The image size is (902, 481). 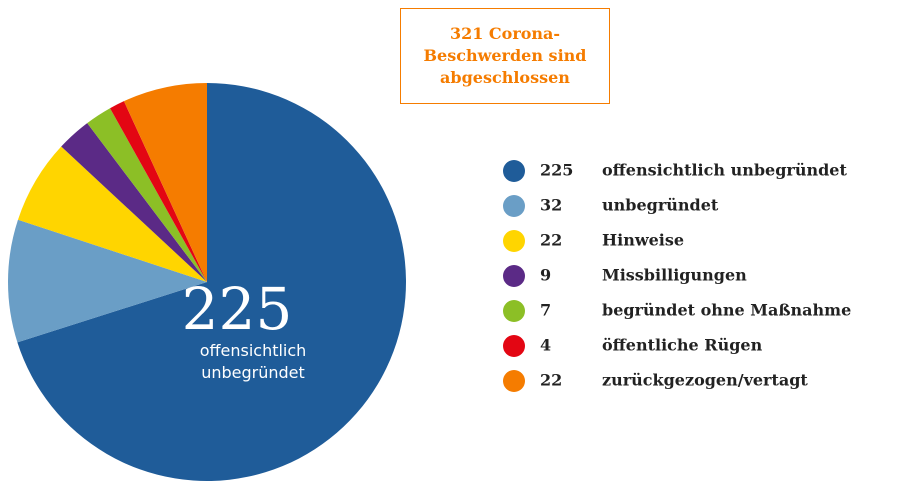 What do you see at coordinates (545, 345) in the screenshot?
I see `legend-value: 4` at bounding box center [545, 345].